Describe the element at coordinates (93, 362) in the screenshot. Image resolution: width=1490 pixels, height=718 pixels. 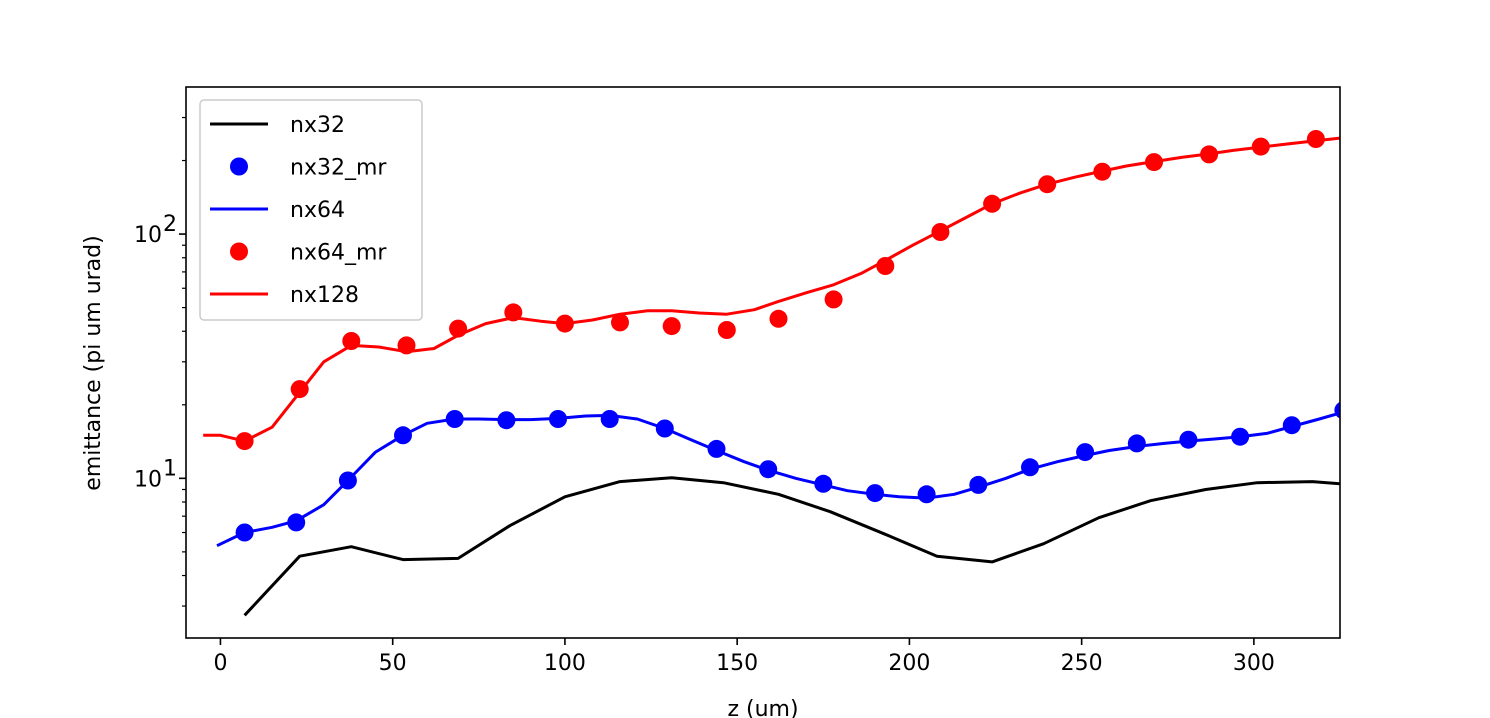
I see `y-axis-label: emittance (pi um urad)` at that location.